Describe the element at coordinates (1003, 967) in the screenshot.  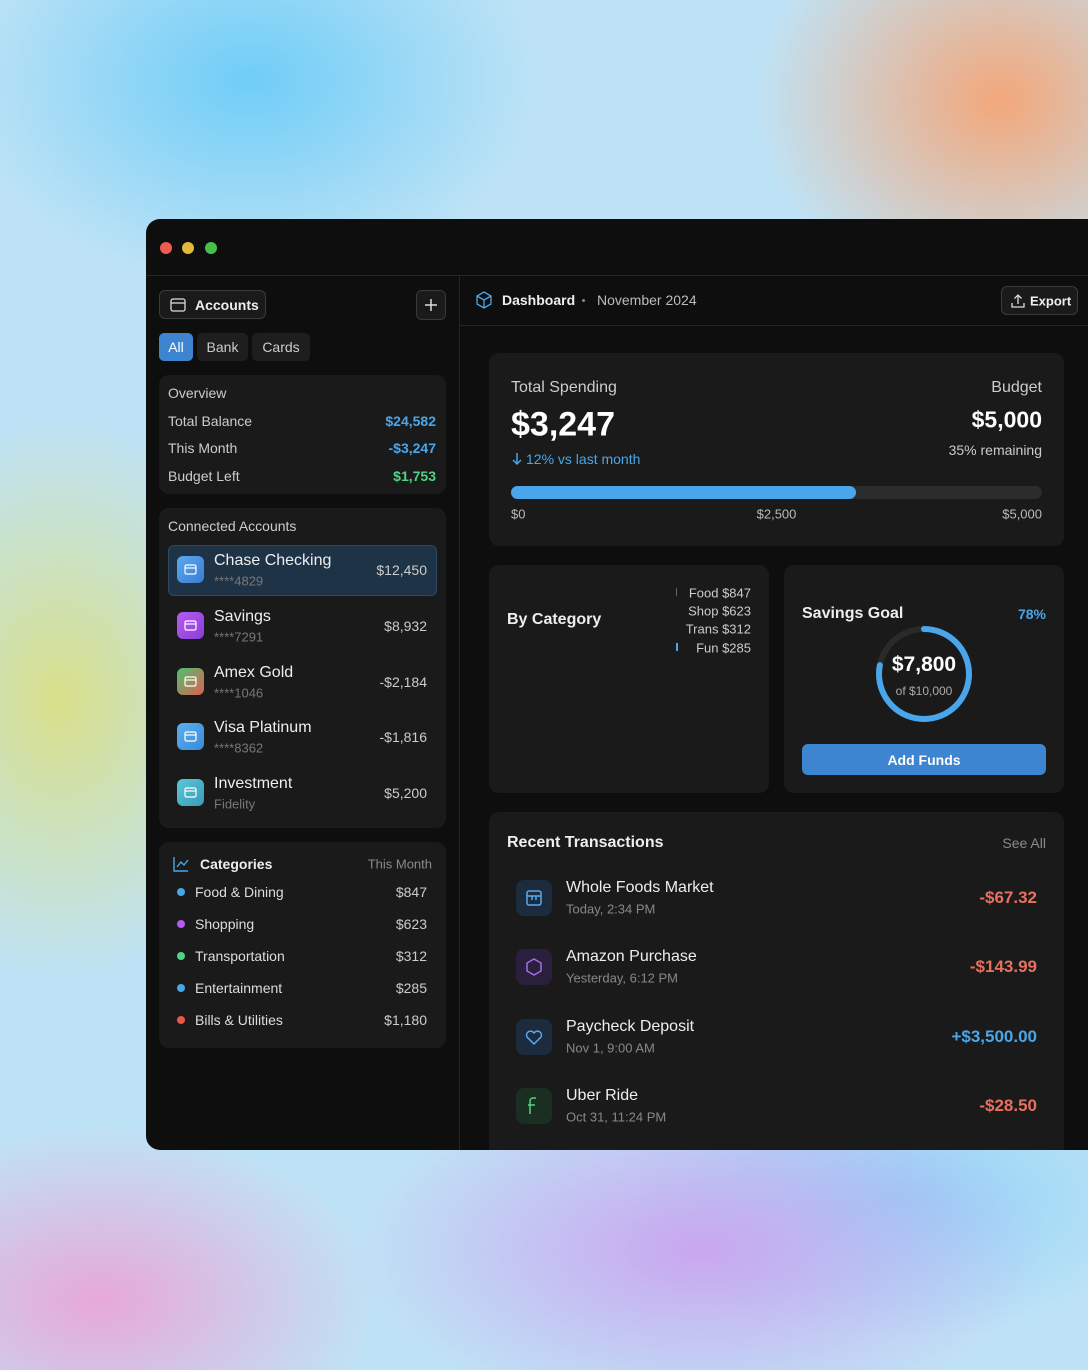
I see `transaction-amount: -$143.99` at that location.